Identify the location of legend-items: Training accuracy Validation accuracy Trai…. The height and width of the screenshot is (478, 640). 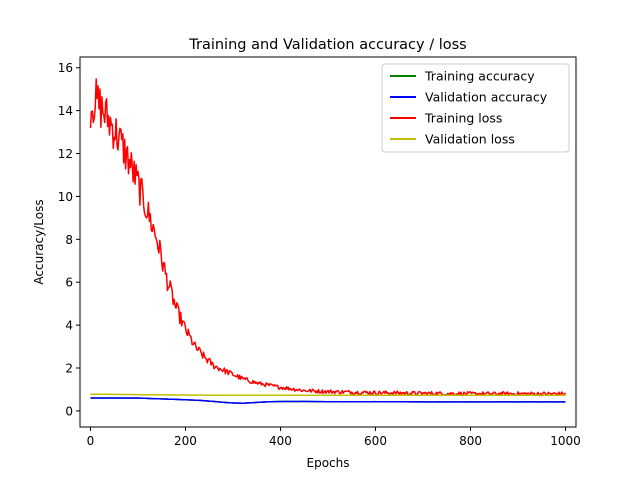
(469, 108).